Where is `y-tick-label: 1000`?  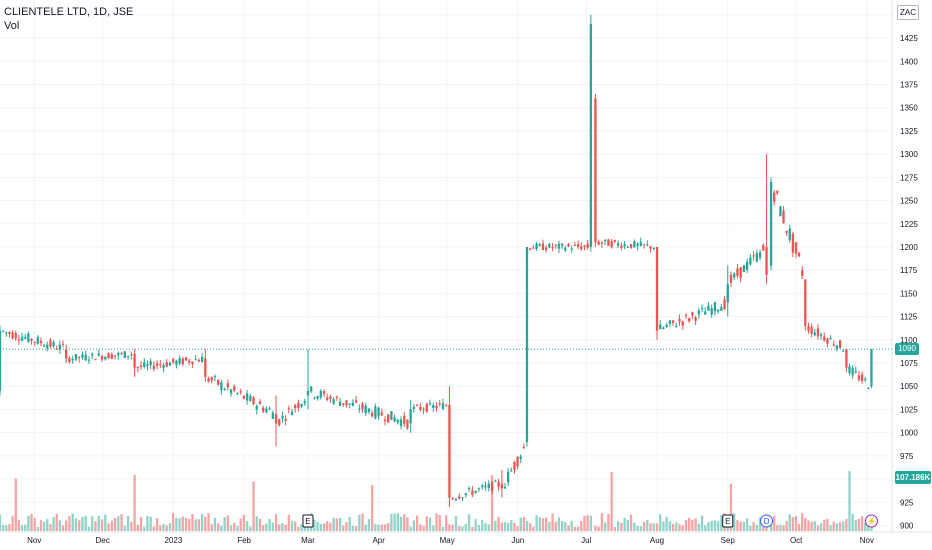
y-tick-label: 1000 is located at coordinates (909, 433).